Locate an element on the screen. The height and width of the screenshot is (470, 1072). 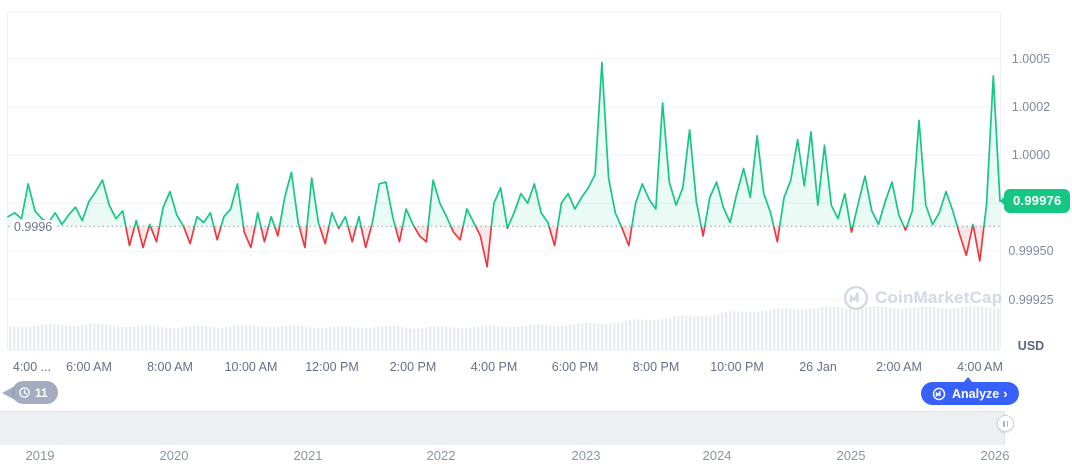
x-axis-tick: 10:00 AM is located at coordinates (251, 367).